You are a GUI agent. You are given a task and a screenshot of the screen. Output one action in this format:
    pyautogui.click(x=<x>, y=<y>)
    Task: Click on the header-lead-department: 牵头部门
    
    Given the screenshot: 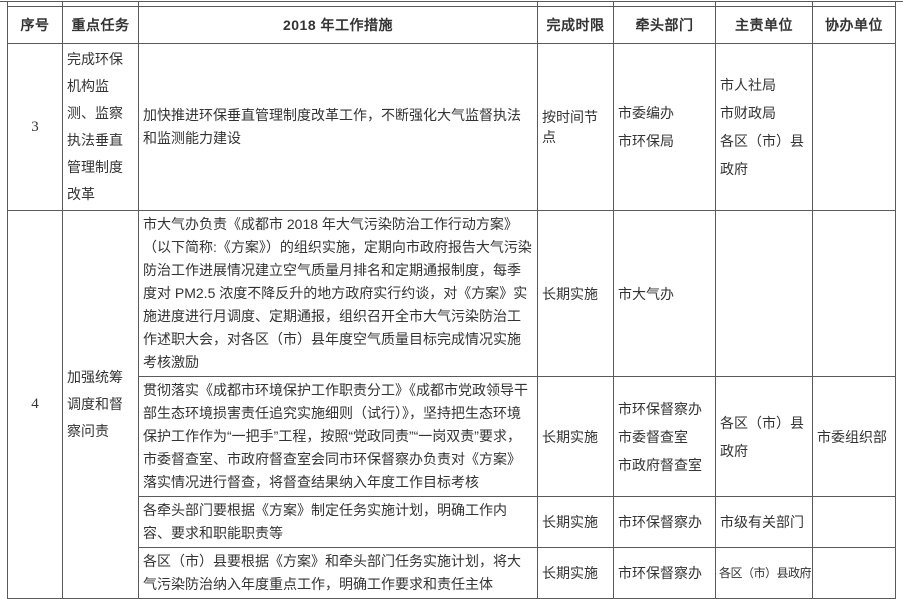 What is the action you would take?
    pyautogui.click(x=664, y=25)
    